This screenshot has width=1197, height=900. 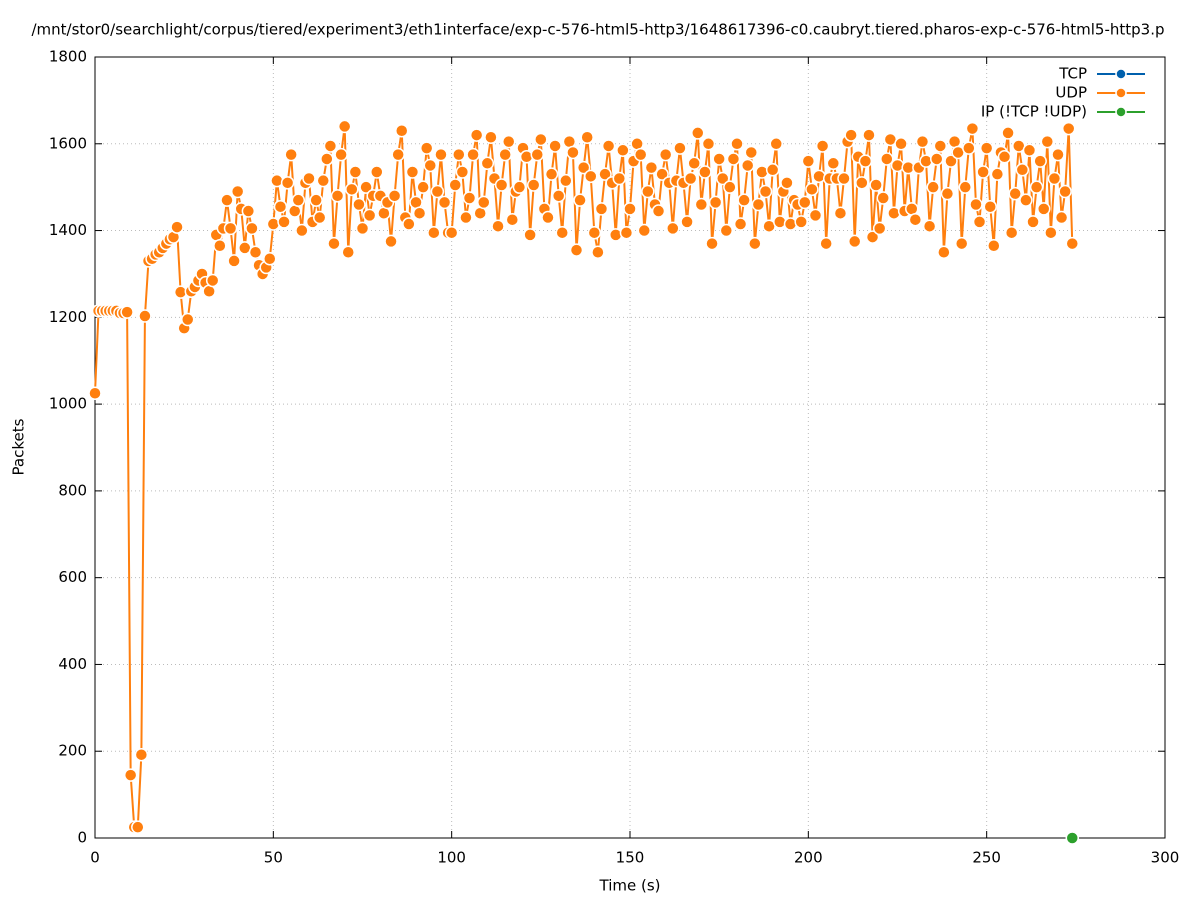 I want to click on legend-label: IP (!TCP !UDP), so click(x=1034, y=112).